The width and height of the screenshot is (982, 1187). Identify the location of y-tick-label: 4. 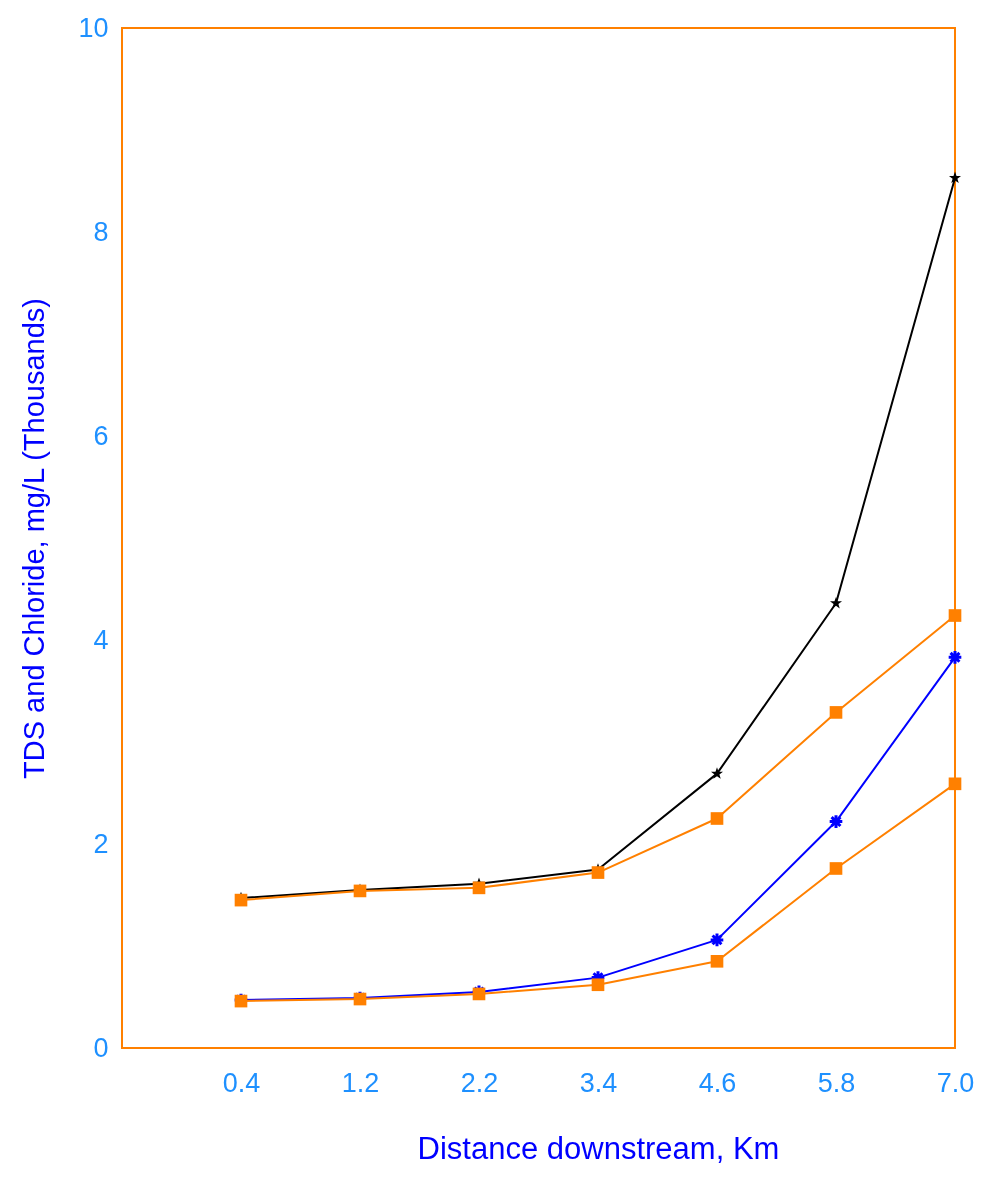
(101, 639).